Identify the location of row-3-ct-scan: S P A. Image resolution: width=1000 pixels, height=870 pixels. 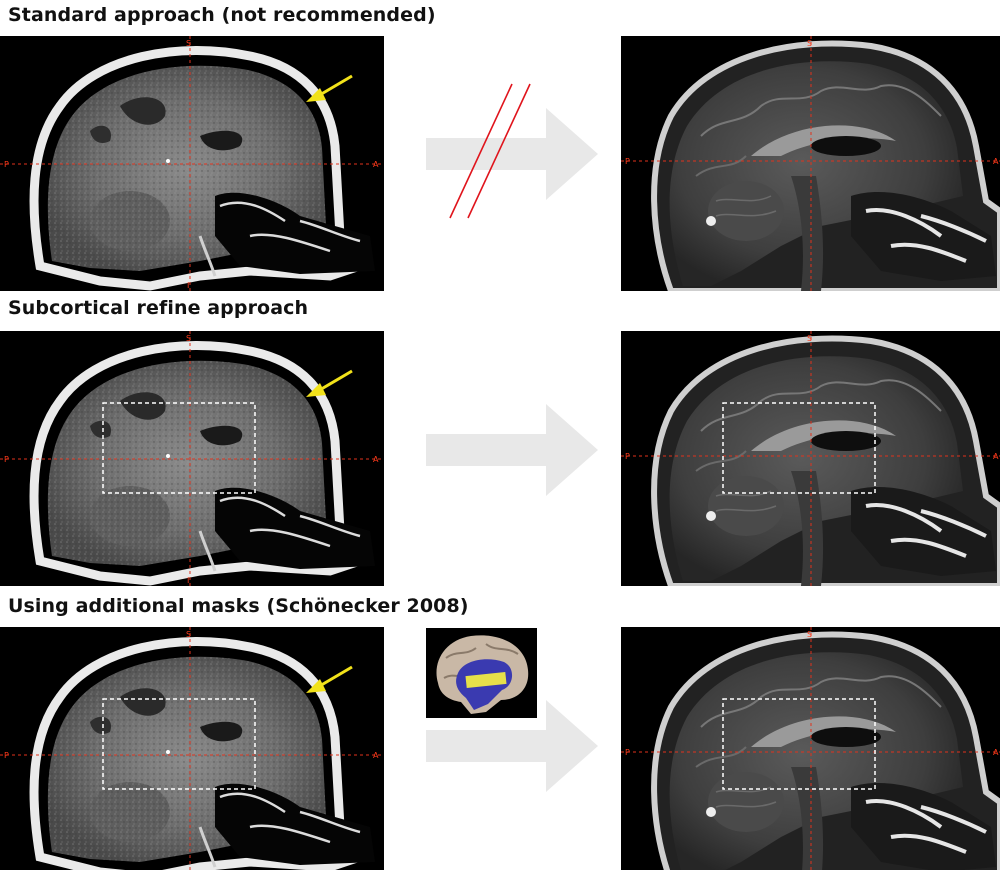
(192, 748).